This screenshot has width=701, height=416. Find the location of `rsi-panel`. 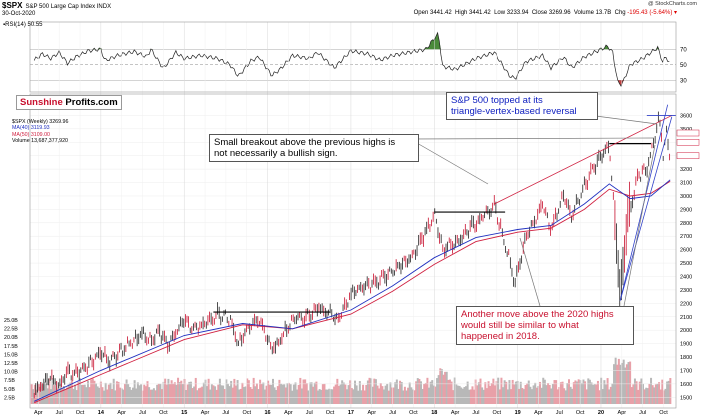

rsi-panel is located at coordinates (353, 59).